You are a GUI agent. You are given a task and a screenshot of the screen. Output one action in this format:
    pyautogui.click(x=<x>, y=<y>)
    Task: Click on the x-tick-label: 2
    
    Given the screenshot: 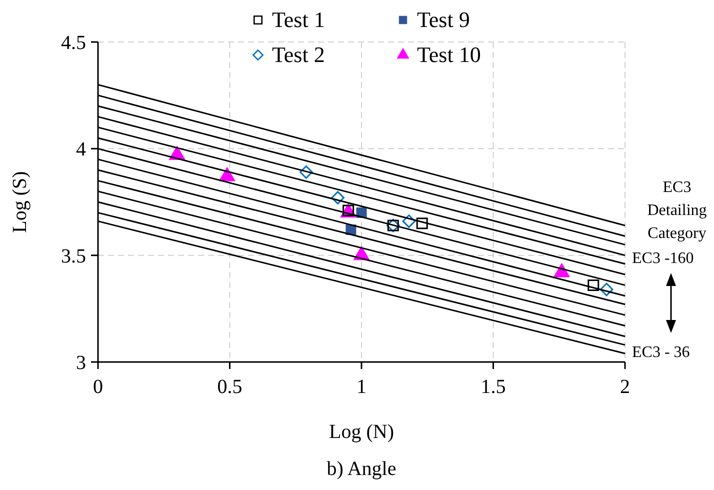 What is the action you would take?
    pyautogui.click(x=625, y=387)
    